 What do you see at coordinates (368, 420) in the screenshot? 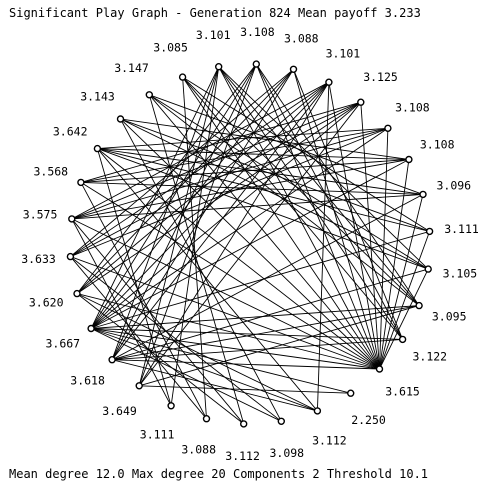
I see `node-payoff-label: 2.250` at bounding box center [368, 420].